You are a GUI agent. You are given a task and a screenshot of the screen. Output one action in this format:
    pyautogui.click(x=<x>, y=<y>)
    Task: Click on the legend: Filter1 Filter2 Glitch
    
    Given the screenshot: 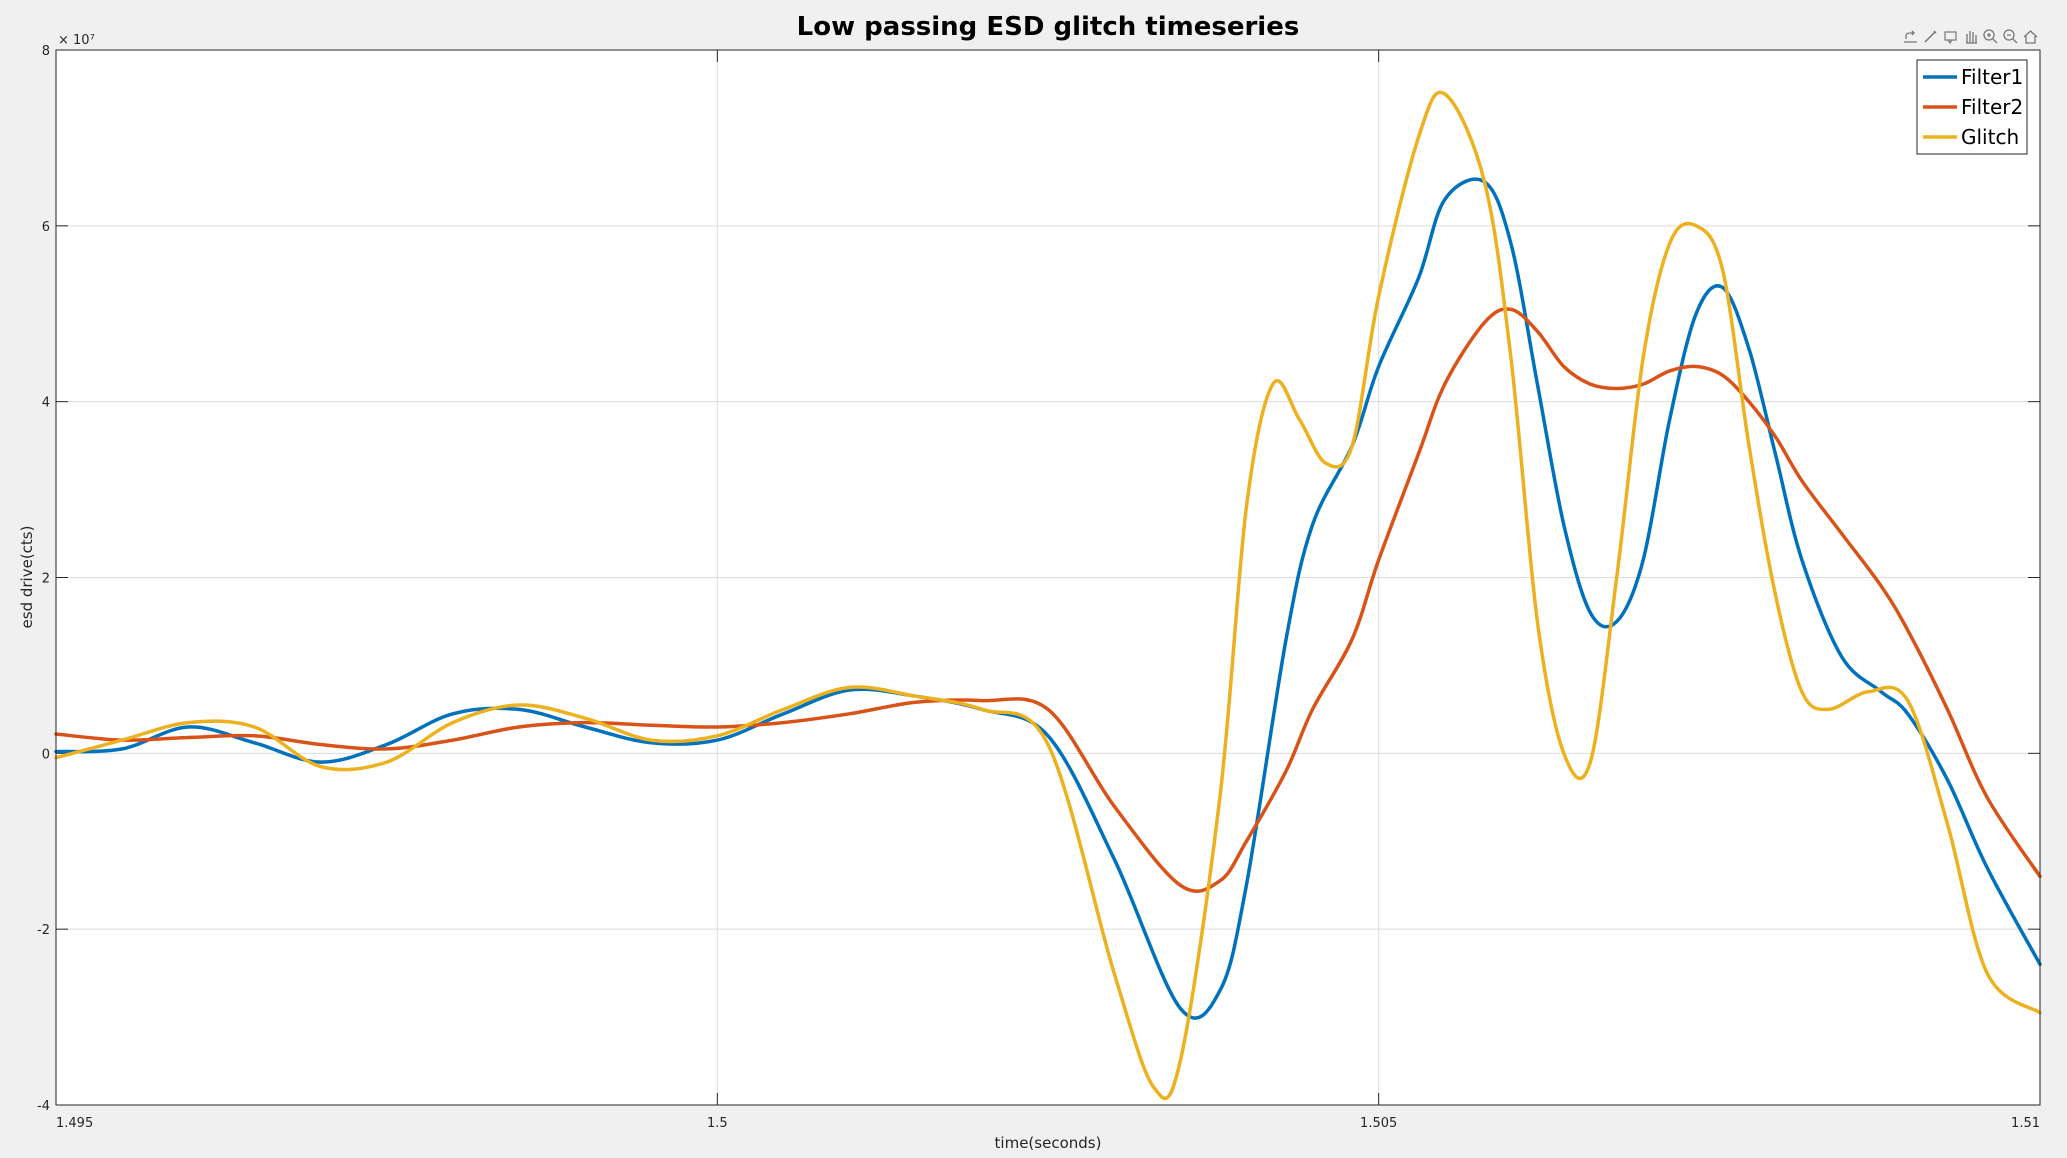 What is the action you would take?
    pyautogui.click(x=1972, y=107)
    